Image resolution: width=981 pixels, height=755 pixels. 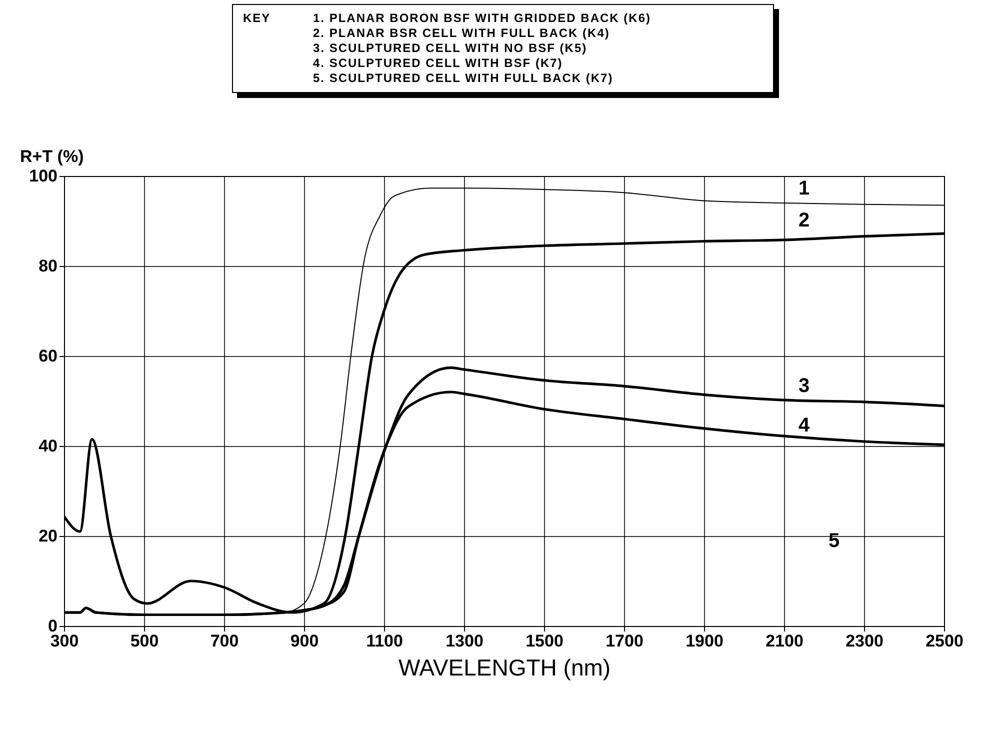 What do you see at coordinates (504, 667) in the screenshot?
I see `x-axis-title: WAVELENGTH (nm)` at bounding box center [504, 667].